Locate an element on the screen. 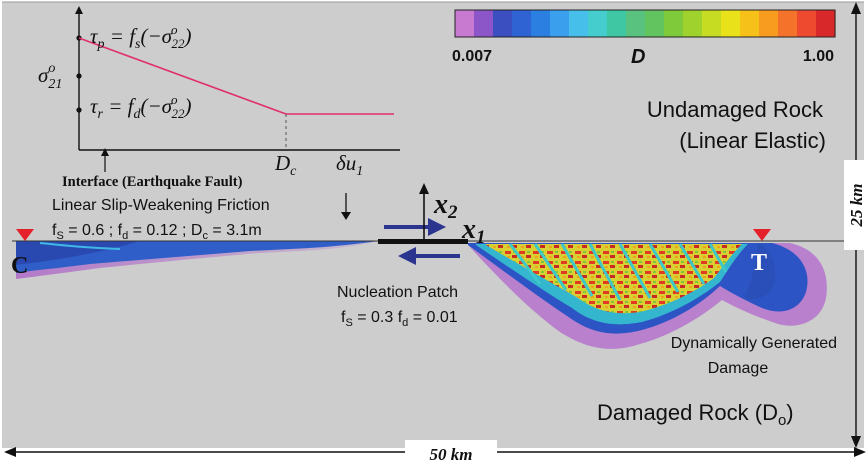 The width and height of the screenshot is (868, 465). generated-damage-label-line2: Damage is located at coordinates (738, 368).